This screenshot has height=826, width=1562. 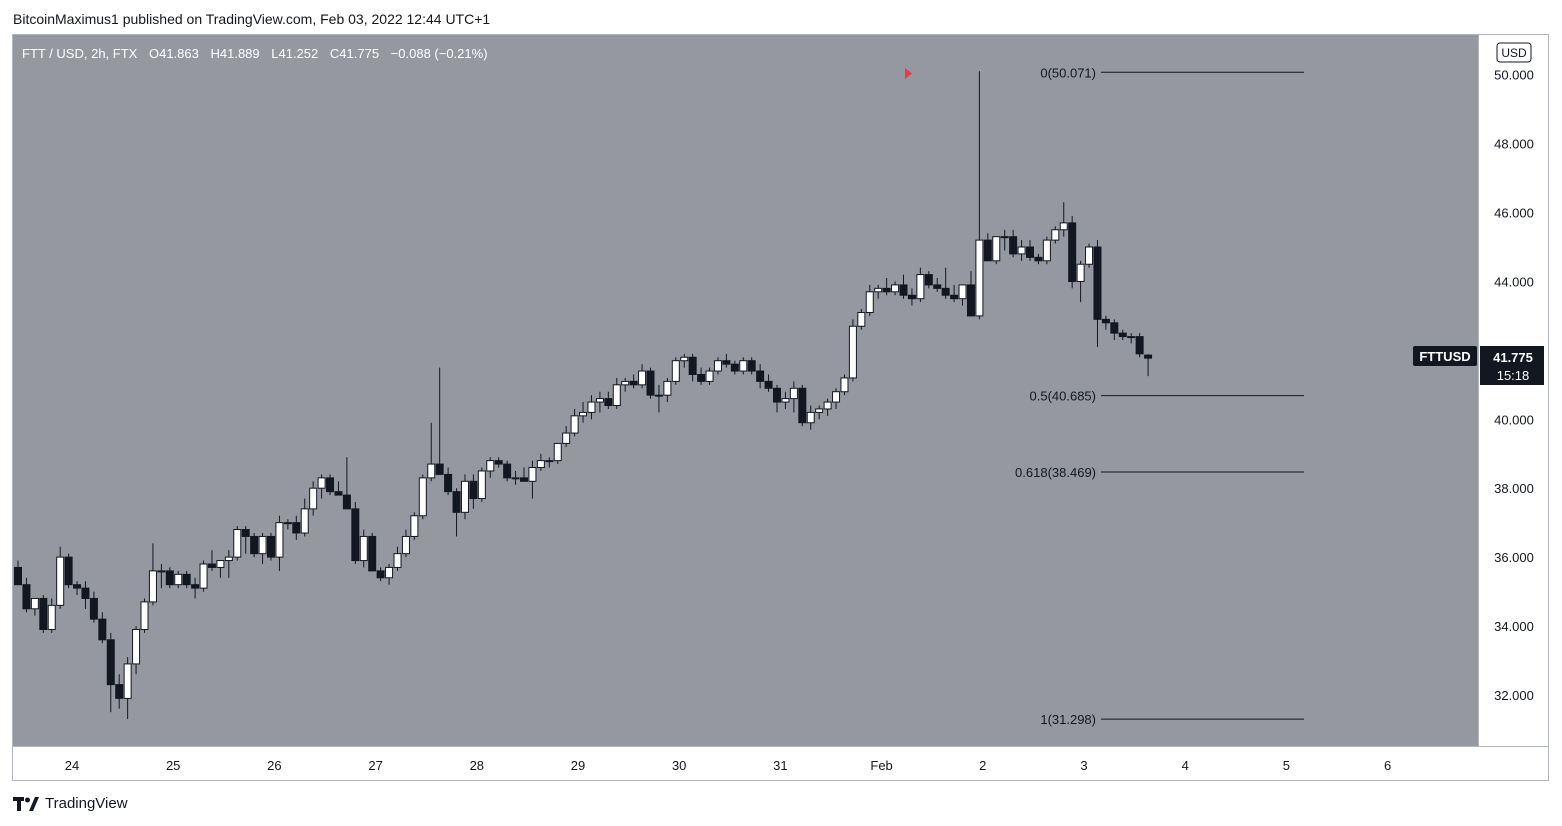 What do you see at coordinates (1513, 390) in the screenshot?
I see `price-axis` at bounding box center [1513, 390].